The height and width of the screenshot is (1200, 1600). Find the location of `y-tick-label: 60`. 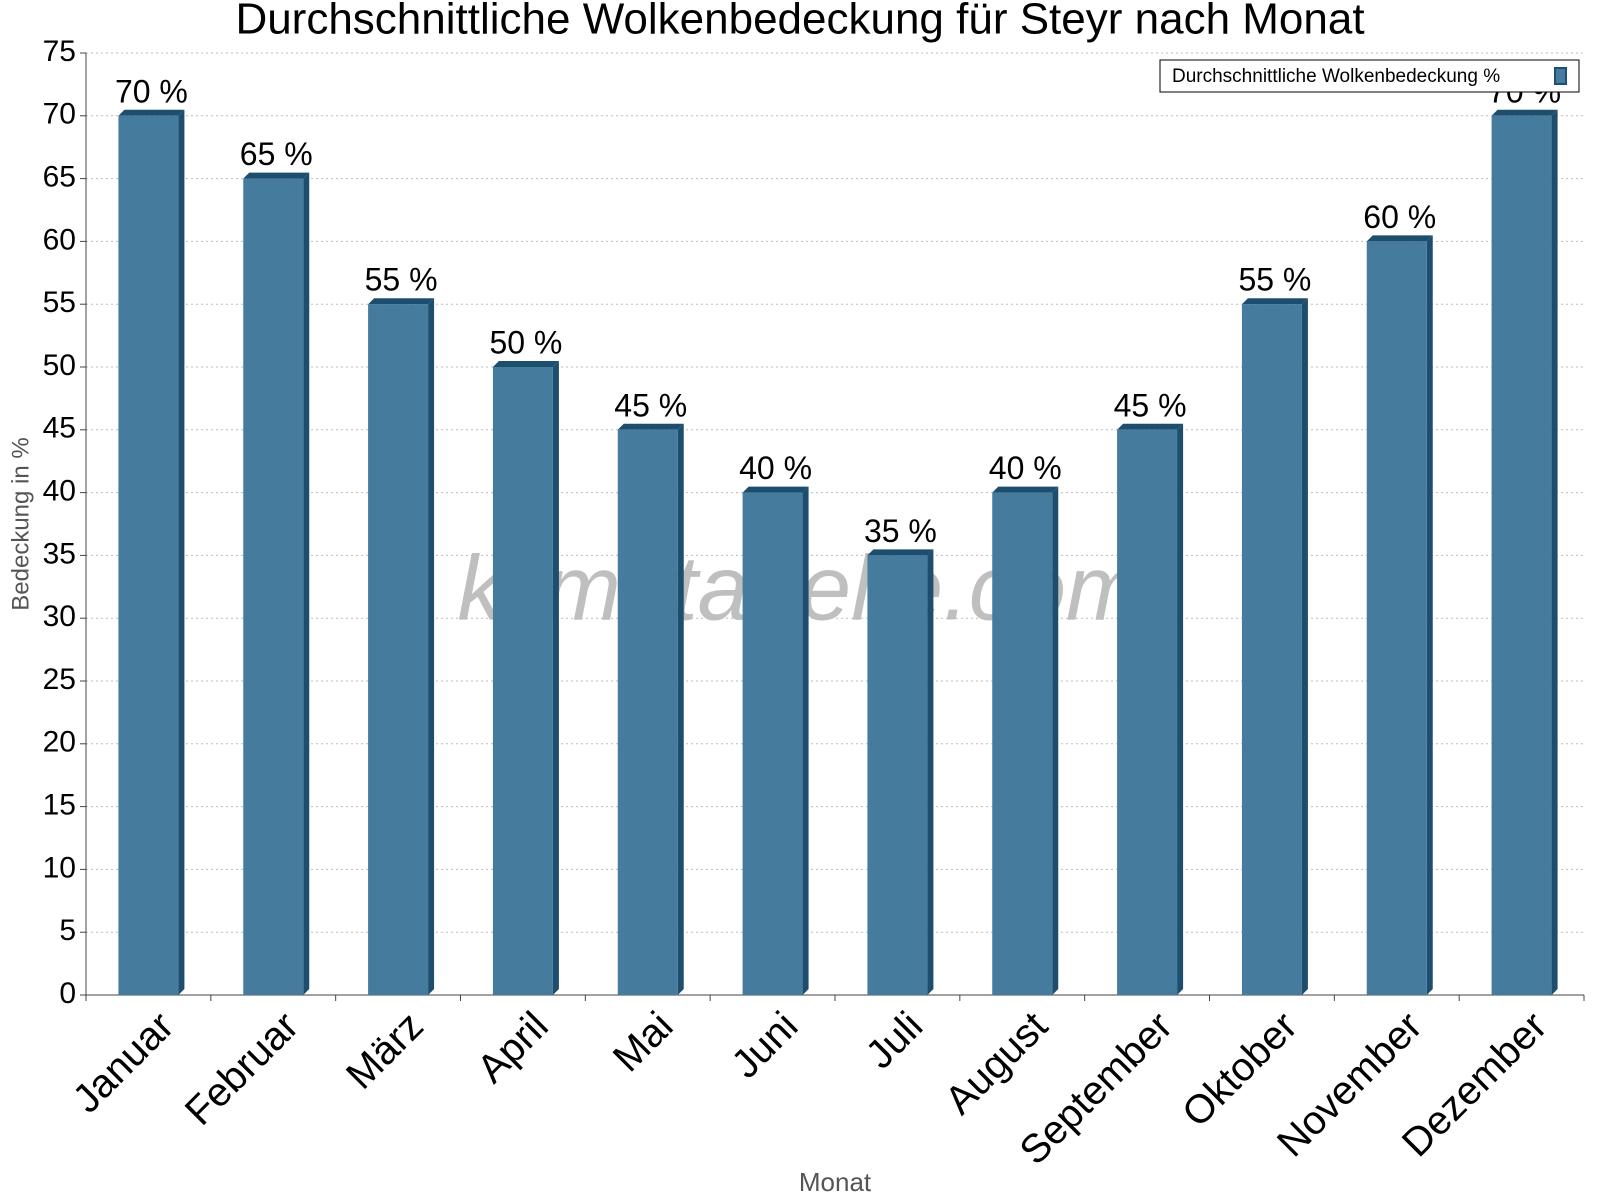

y-tick-label: 60 is located at coordinates (59, 239).